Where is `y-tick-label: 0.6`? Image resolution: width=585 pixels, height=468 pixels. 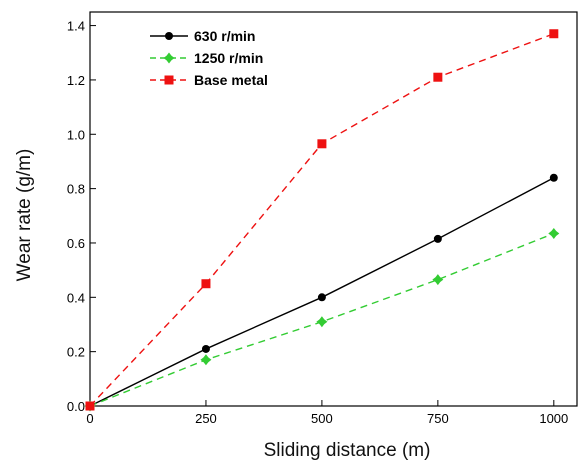
y-tick-label: 0.6 is located at coordinates (76, 243).